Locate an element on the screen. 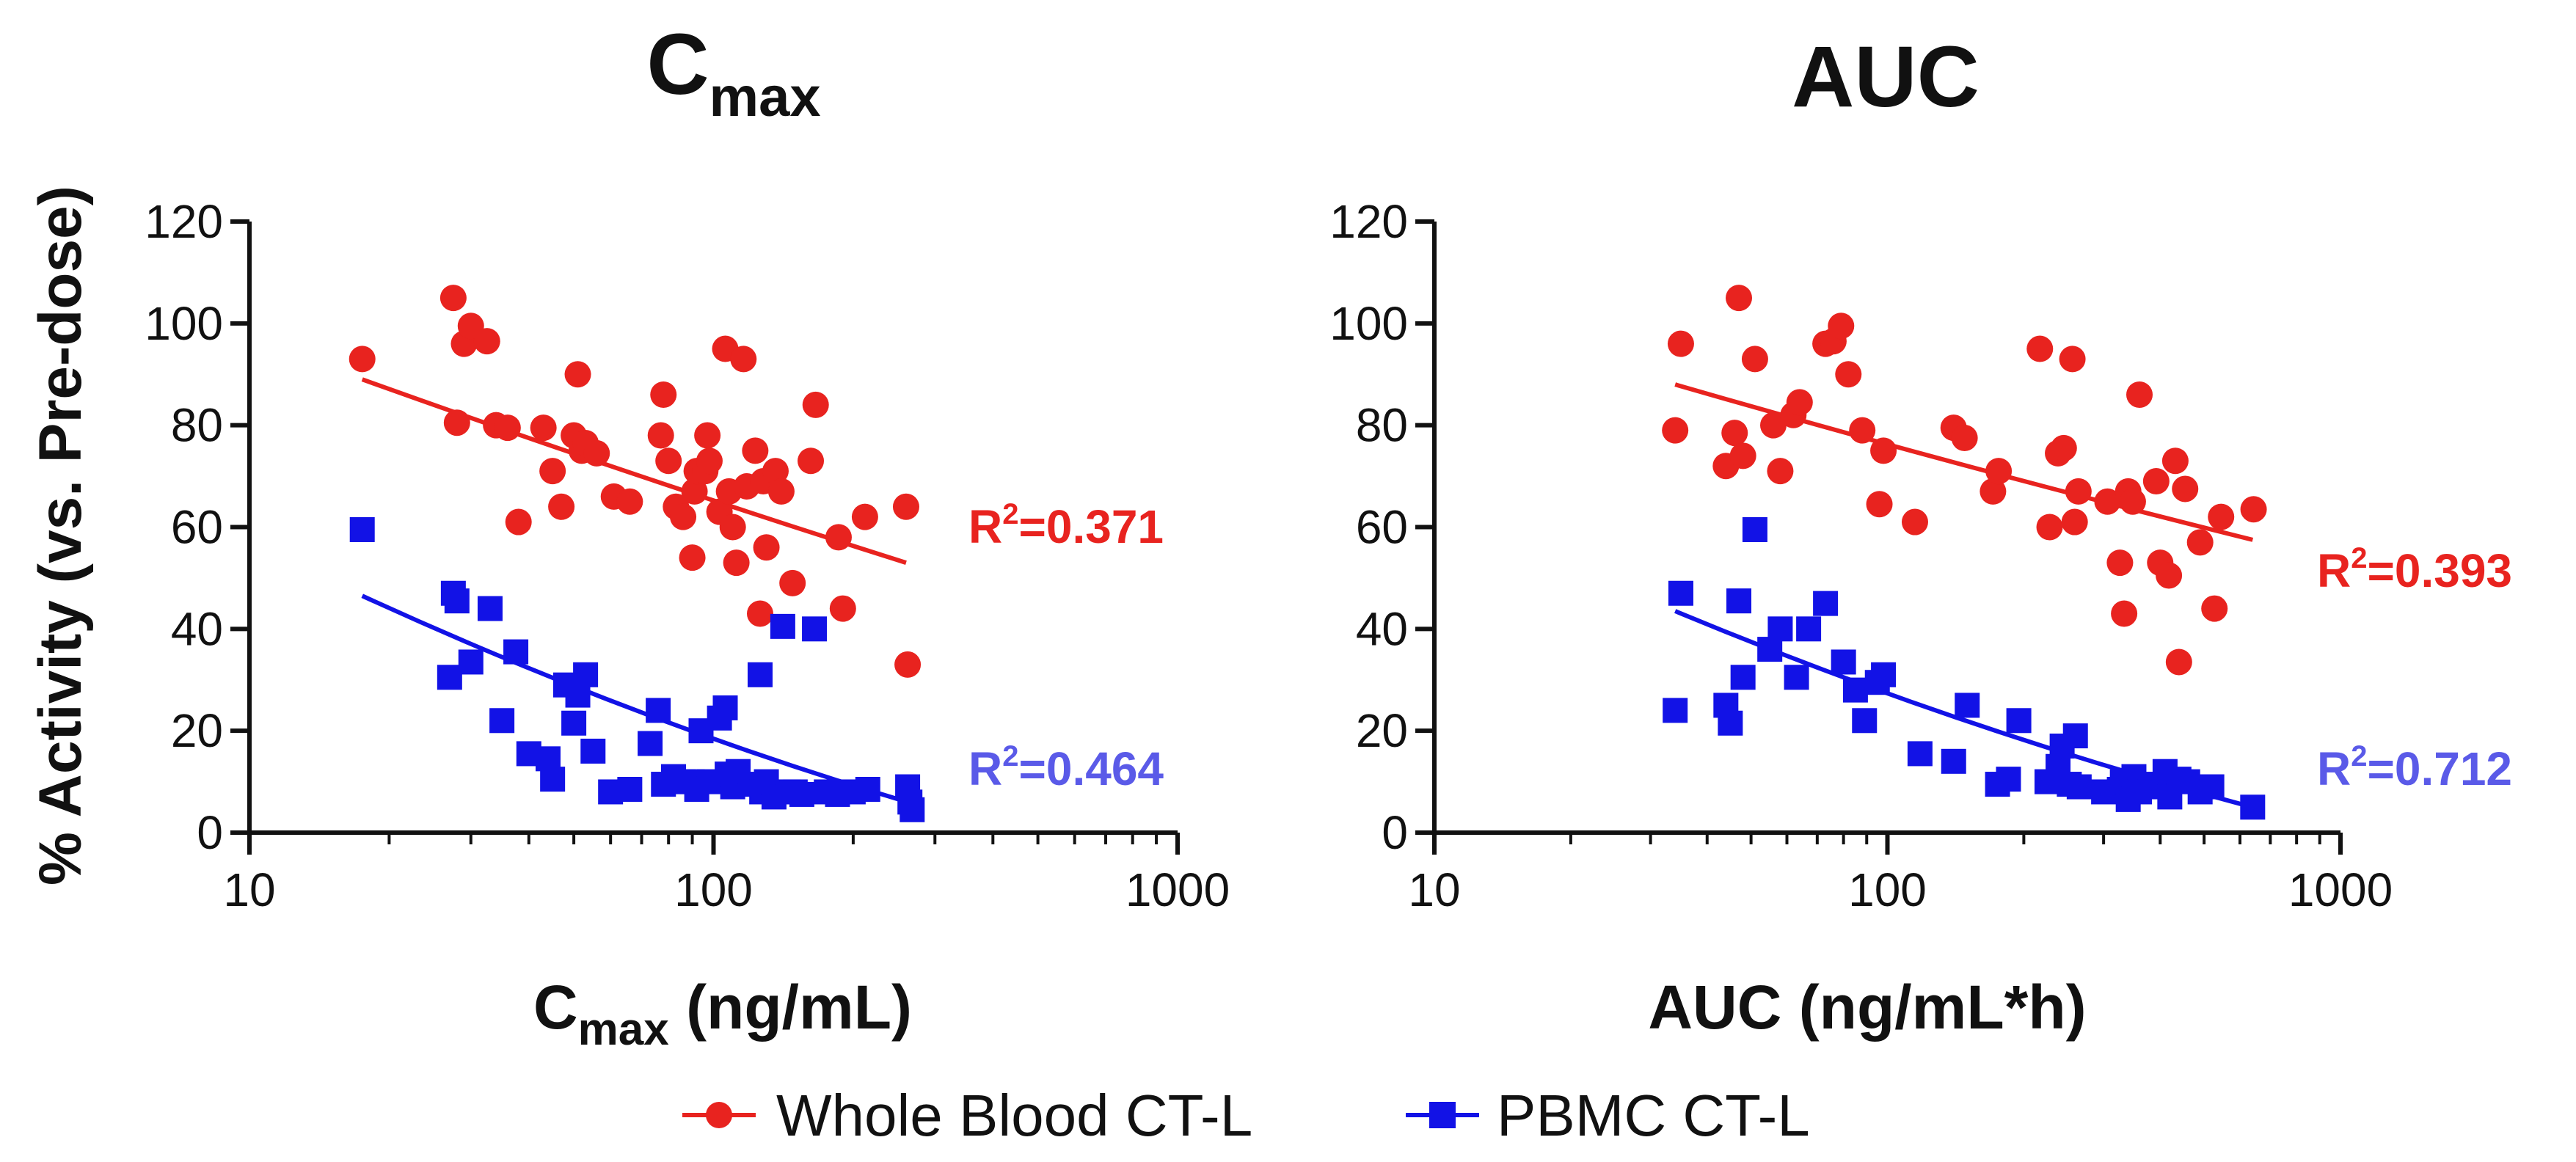 Image resolution: width=2576 pixels, height=1162 pixels. y-tick-label: 40 is located at coordinates (1382, 628).